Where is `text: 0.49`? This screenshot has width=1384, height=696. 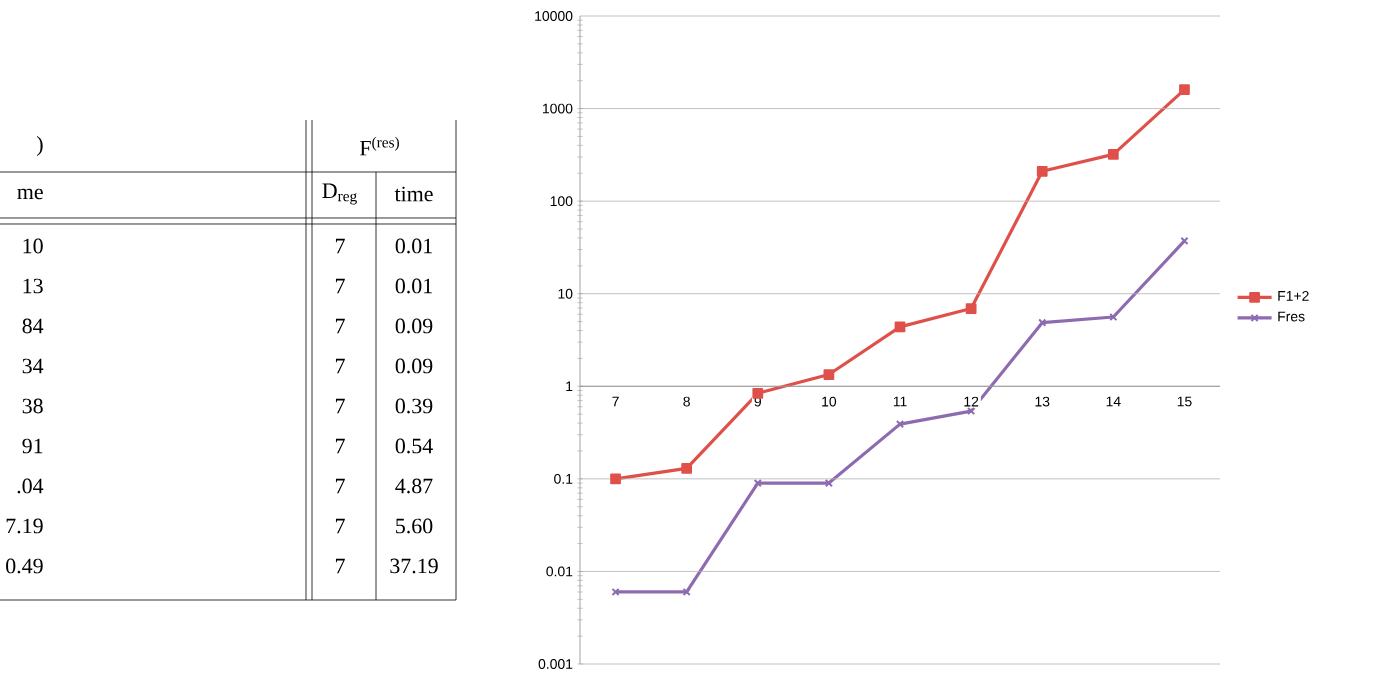 text: 0.49 is located at coordinates (24, 566).